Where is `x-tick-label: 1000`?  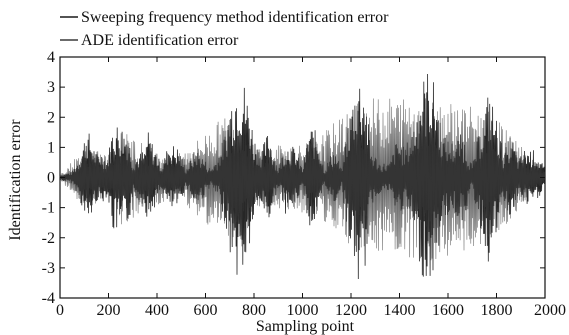 x-tick-label: 1000 is located at coordinates (303, 310).